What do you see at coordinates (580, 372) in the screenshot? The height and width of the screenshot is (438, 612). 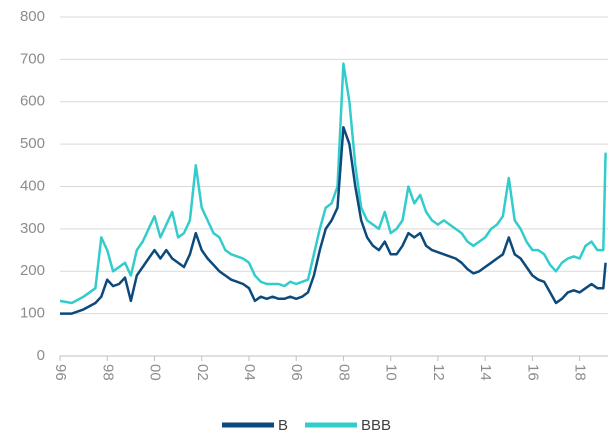 I see `x-tick-label: 18` at bounding box center [580, 372].